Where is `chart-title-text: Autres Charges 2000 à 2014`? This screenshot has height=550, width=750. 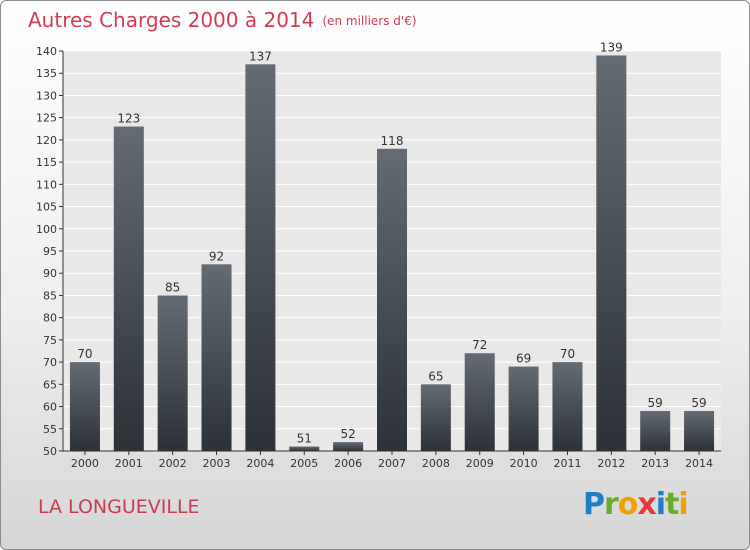
chart-title-text: Autres Charges 2000 à 2014 is located at coordinates (171, 20).